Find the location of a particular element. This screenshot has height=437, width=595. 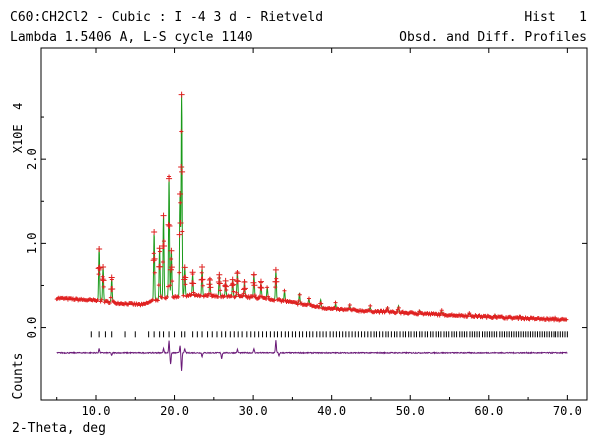

x-tick-label: 40.0 is located at coordinates (331, 411).